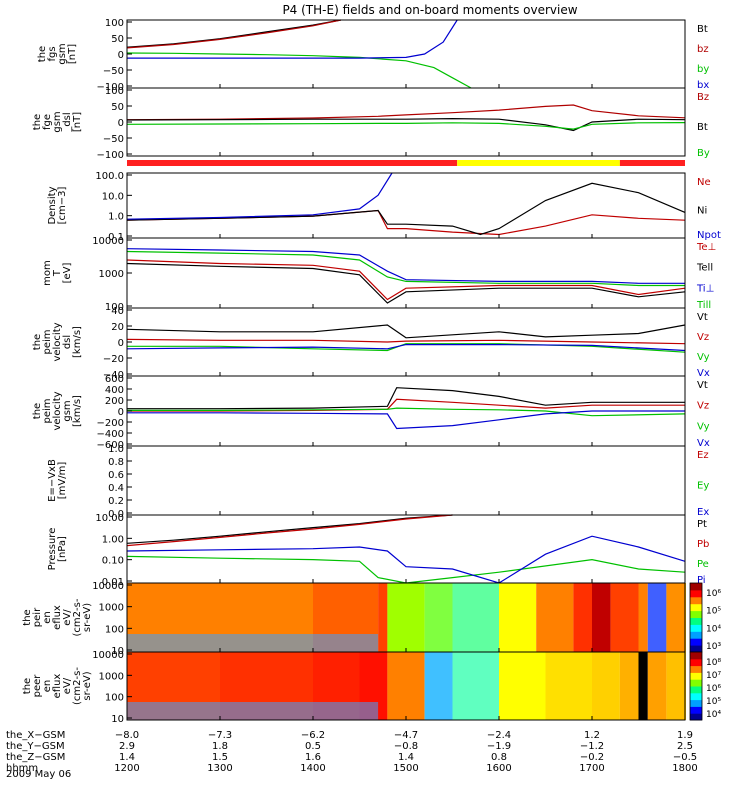 The height and width of the screenshot is (800, 750). I want to click on y-tick-label: −600, so click(110, 445).